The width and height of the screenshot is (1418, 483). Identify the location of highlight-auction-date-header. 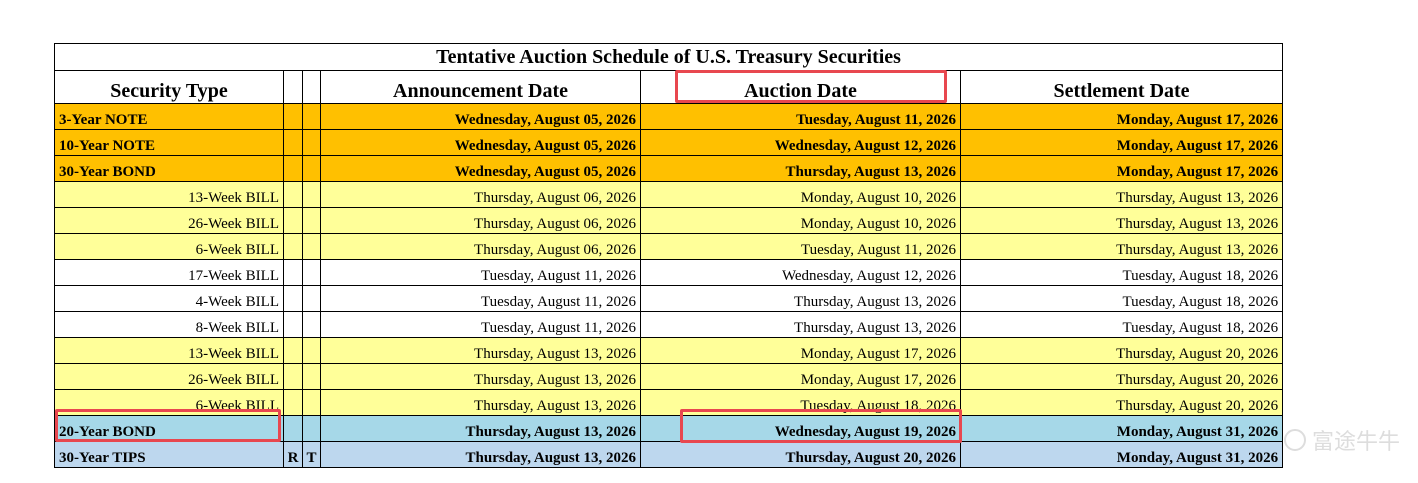
(811, 86).